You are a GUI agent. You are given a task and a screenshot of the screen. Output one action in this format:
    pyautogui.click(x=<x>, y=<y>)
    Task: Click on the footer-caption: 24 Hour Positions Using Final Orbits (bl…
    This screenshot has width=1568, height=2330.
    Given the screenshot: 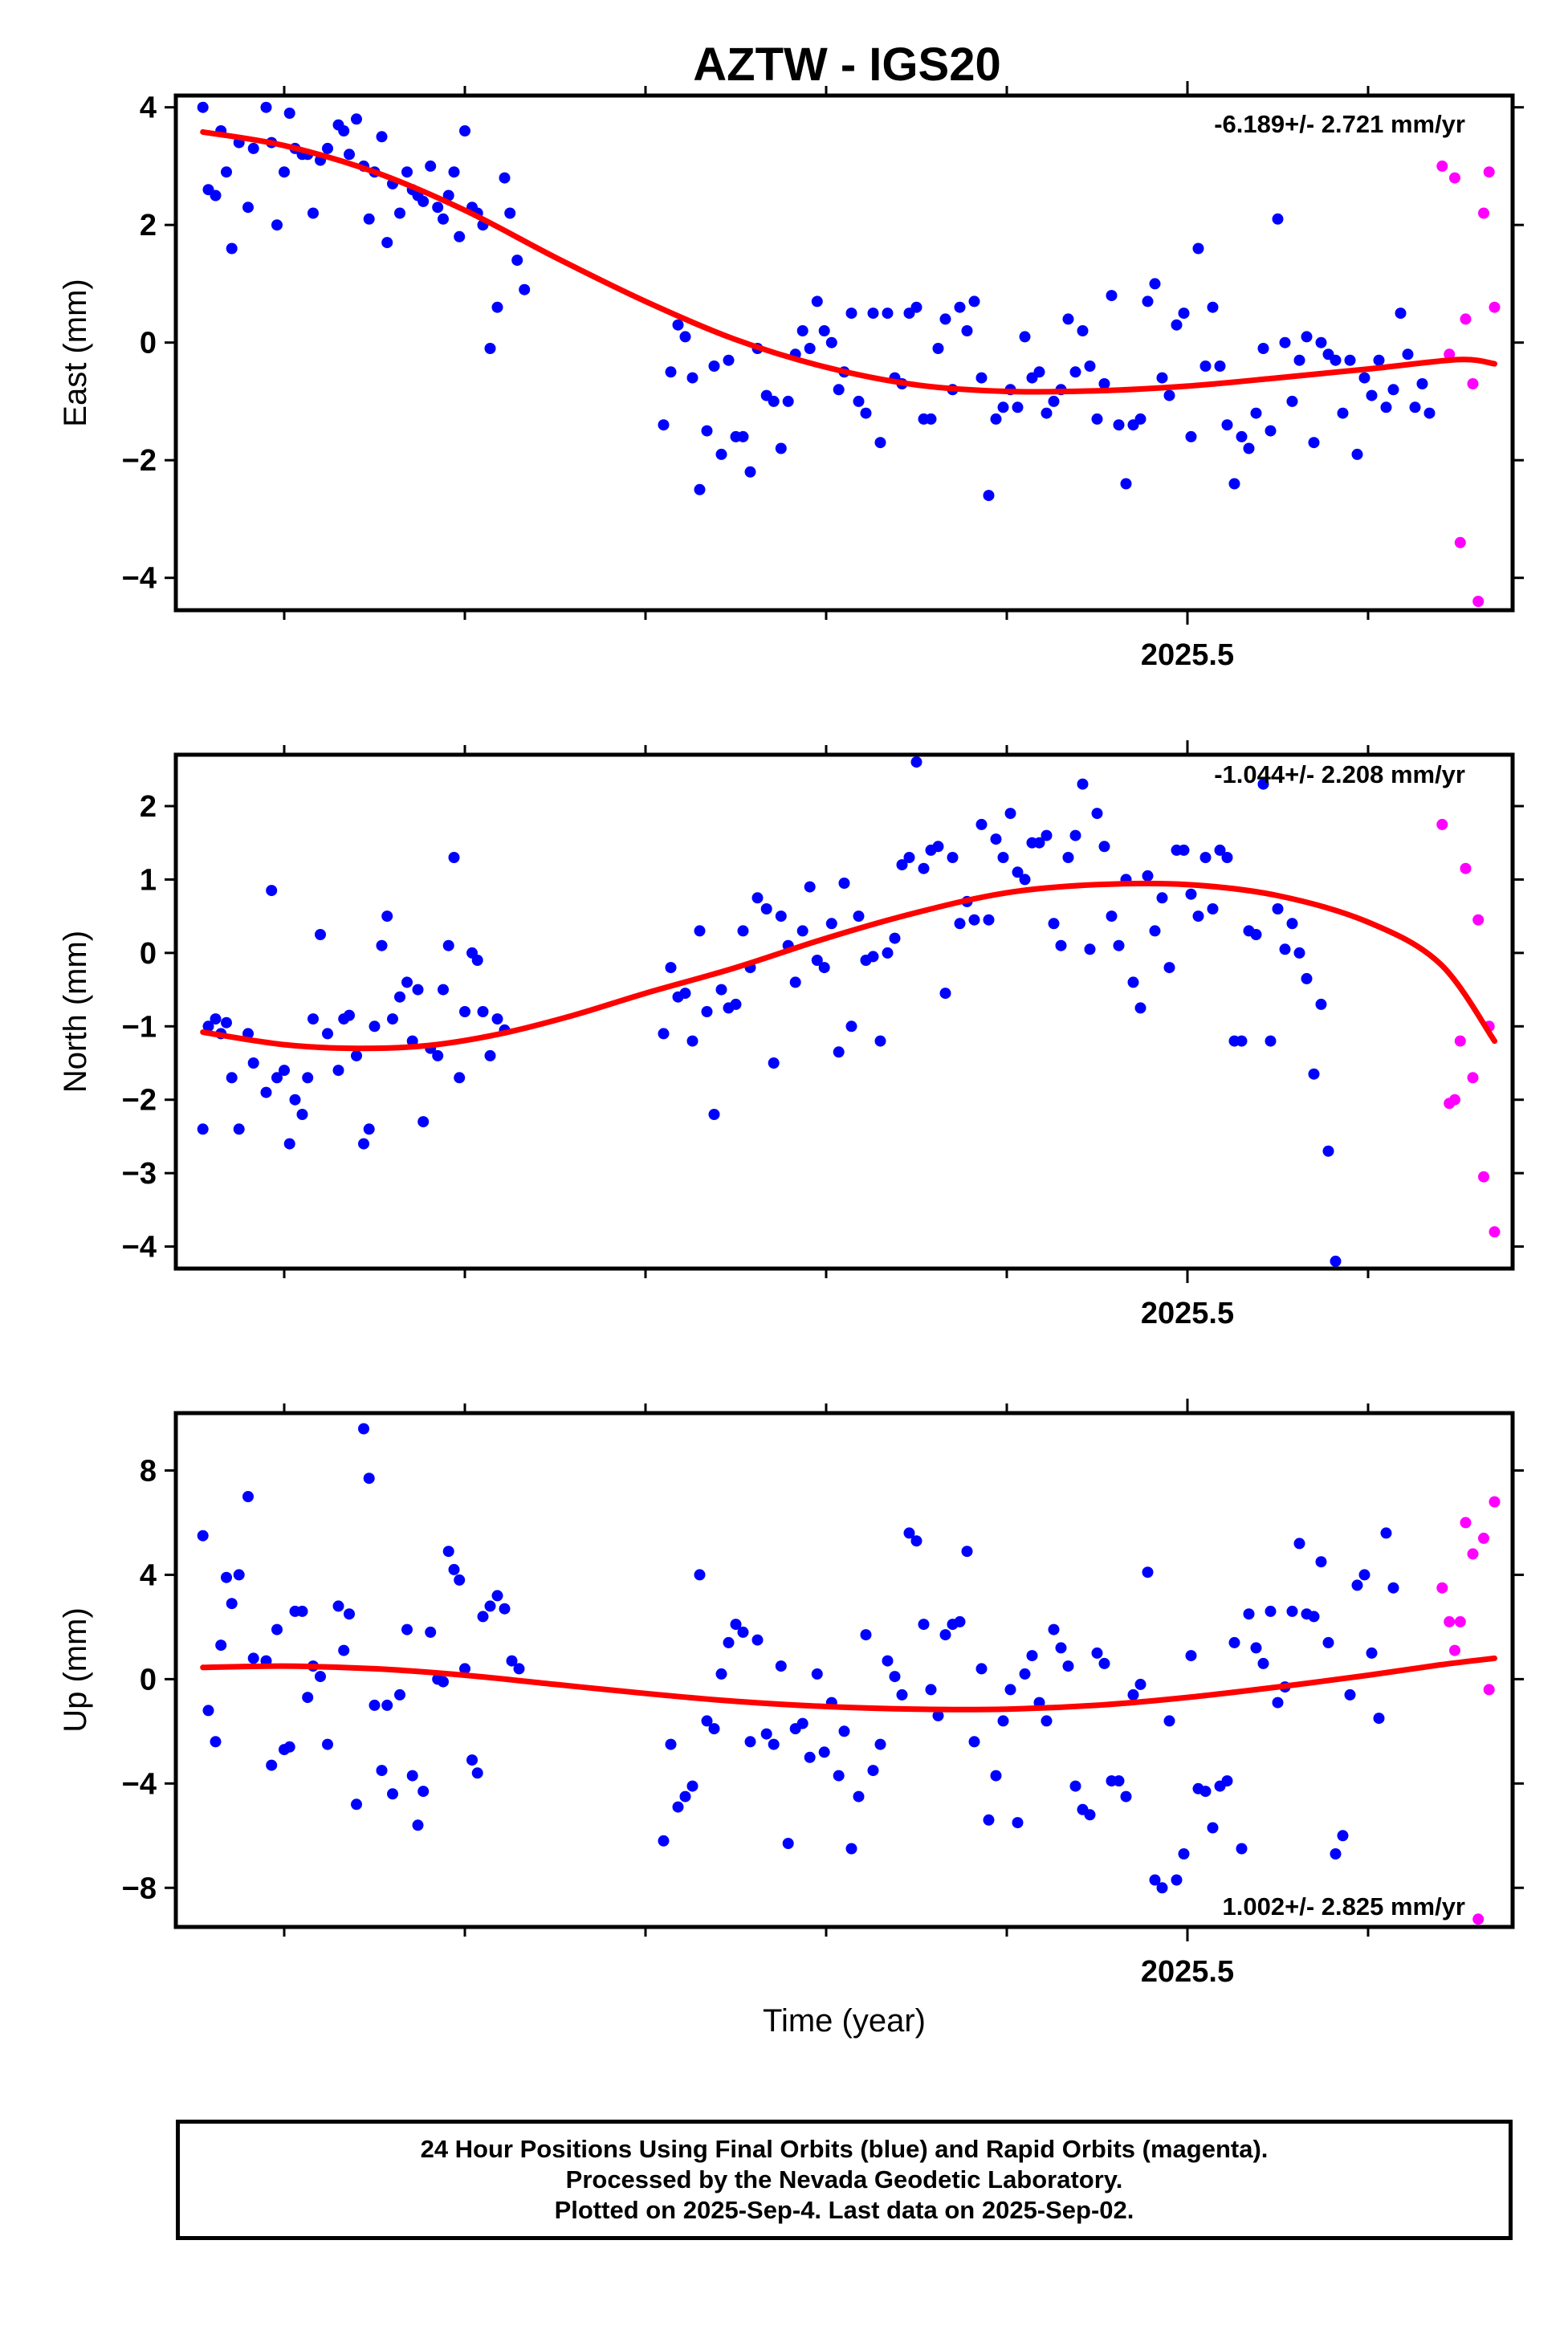 What is the action you would take?
    pyautogui.click(x=844, y=2180)
    